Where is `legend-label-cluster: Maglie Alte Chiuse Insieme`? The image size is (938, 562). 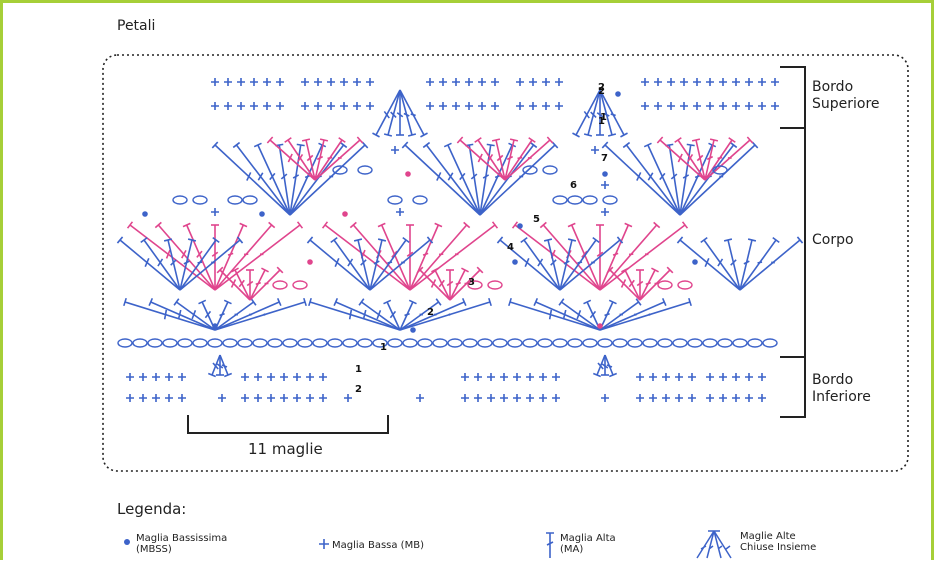
legend-label-cluster: Maglie Alte Chiuse Insieme is located at coordinates (778, 542).